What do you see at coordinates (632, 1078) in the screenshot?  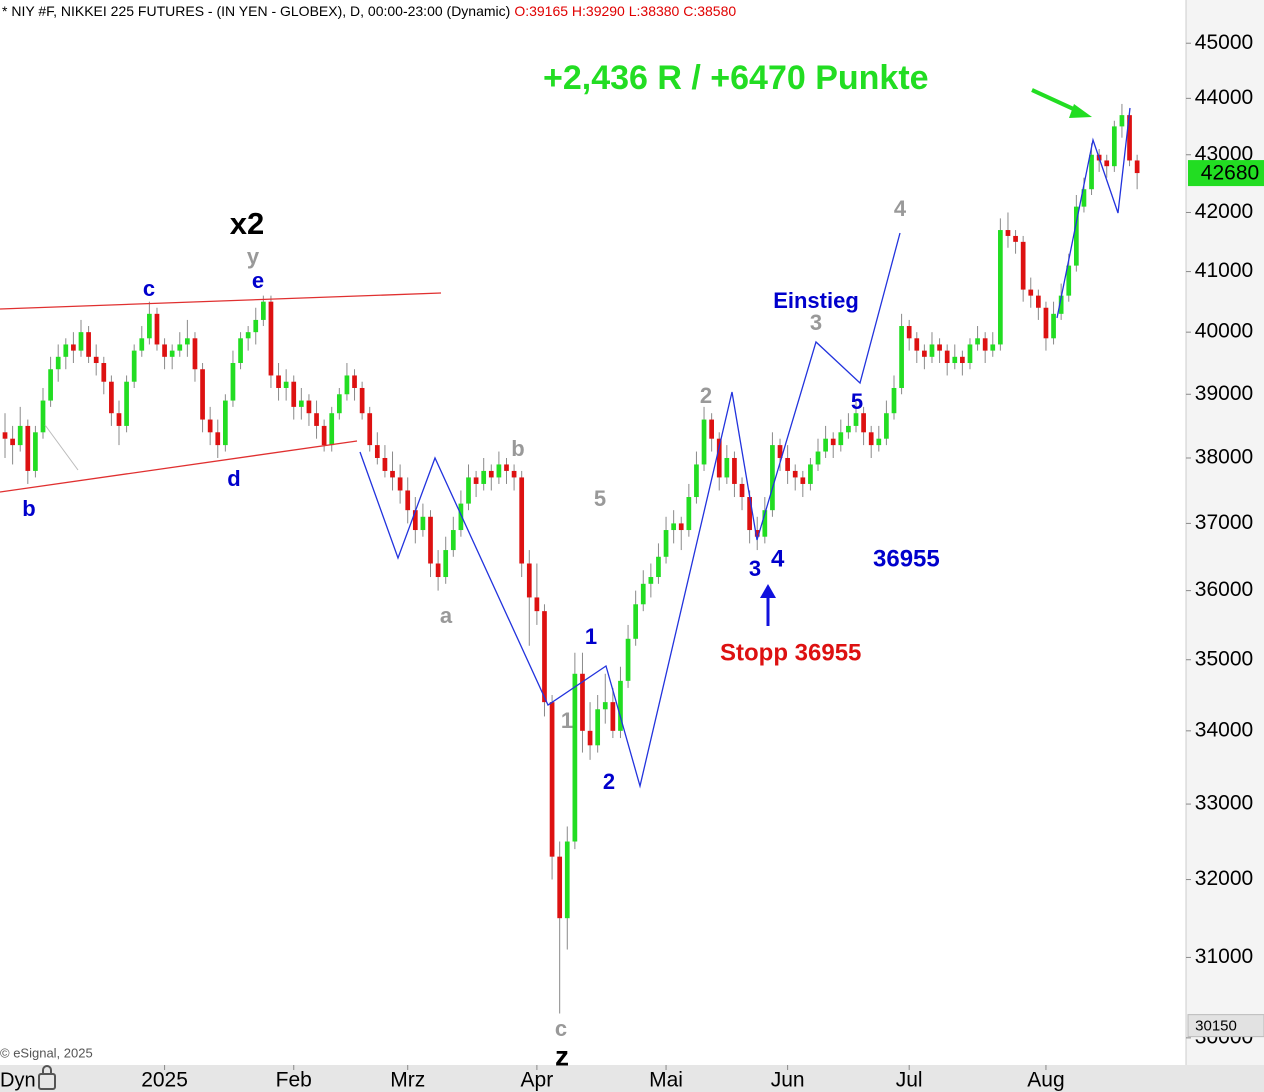 I see `x-axis-panel` at bounding box center [632, 1078].